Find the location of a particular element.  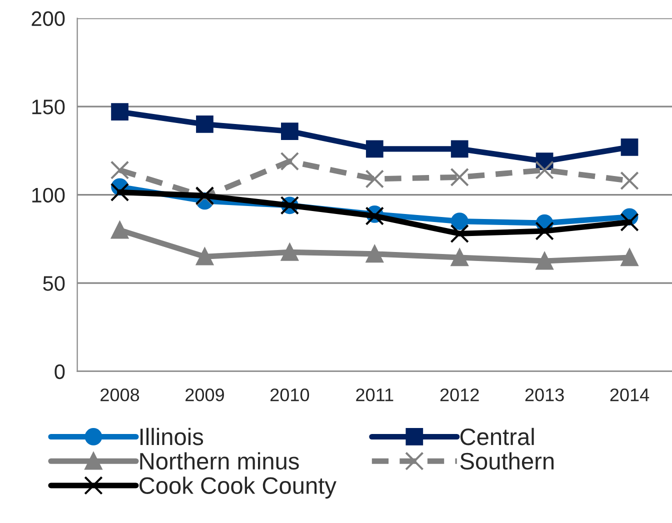

y-tick-label: 50 is located at coordinates (54, 283).